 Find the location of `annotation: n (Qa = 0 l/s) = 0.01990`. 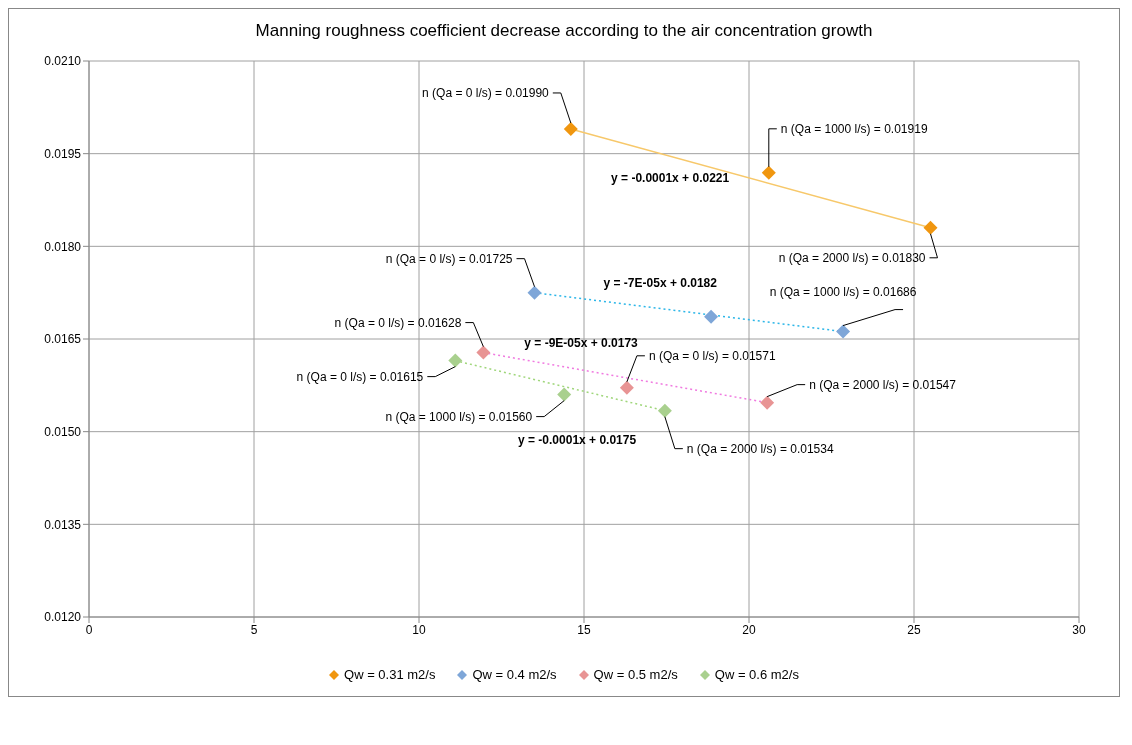

annotation: n (Qa = 0 l/s) = 0.01990 is located at coordinates (486, 92).